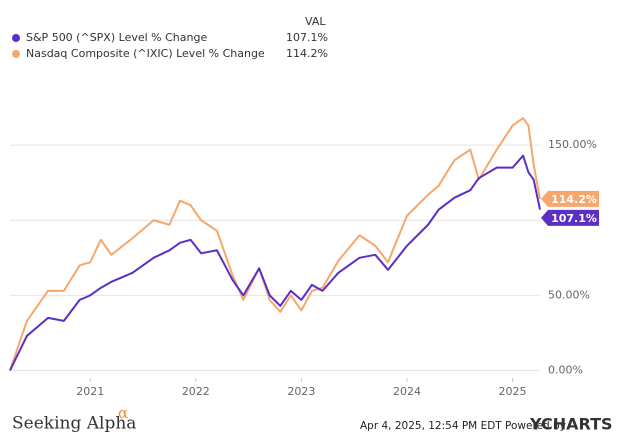 This screenshot has width=635, height=439. What do you see at coordinates (145, 53) in the screenshot?
I see `legend-label: Nasdaq Composite (^IXIC) Level % Change` at bounding box center [145, 53].